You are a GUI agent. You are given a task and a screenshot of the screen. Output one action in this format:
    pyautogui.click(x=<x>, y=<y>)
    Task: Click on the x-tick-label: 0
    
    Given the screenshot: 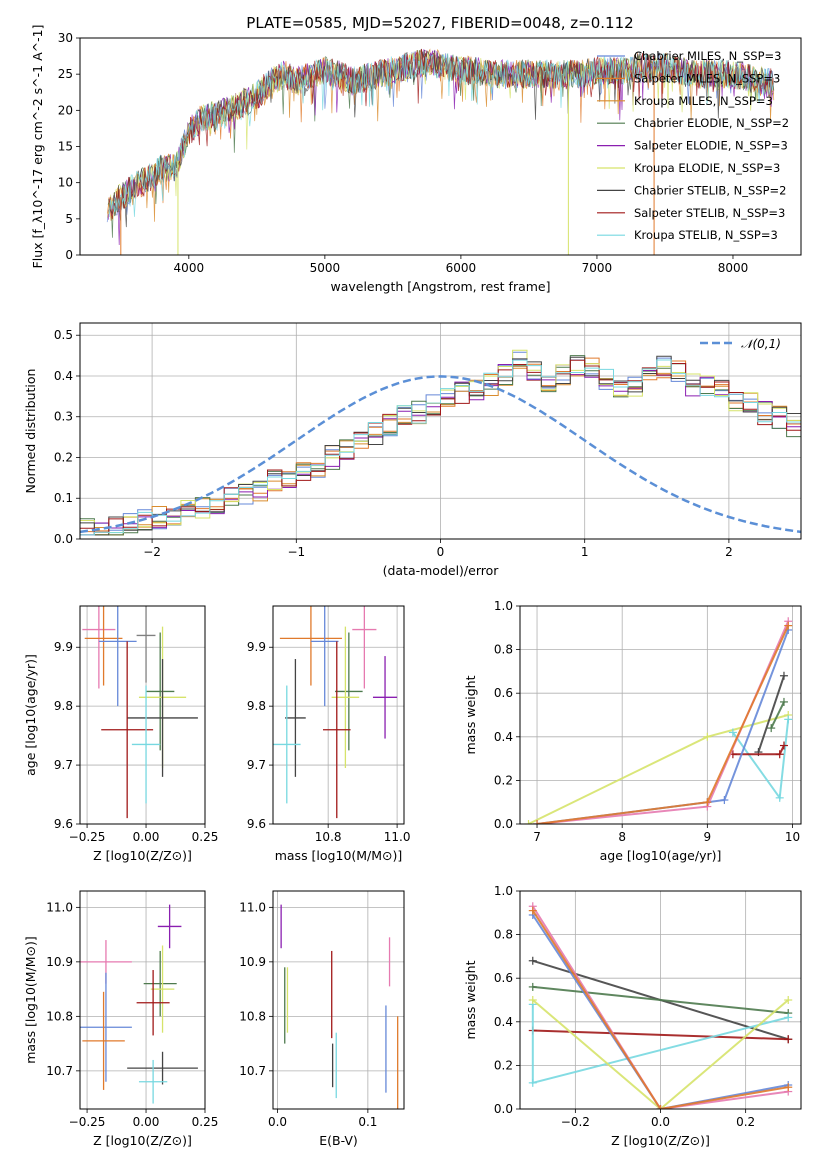 What is the action you would take?
    pyautogui.click(x=441, y=552)
    